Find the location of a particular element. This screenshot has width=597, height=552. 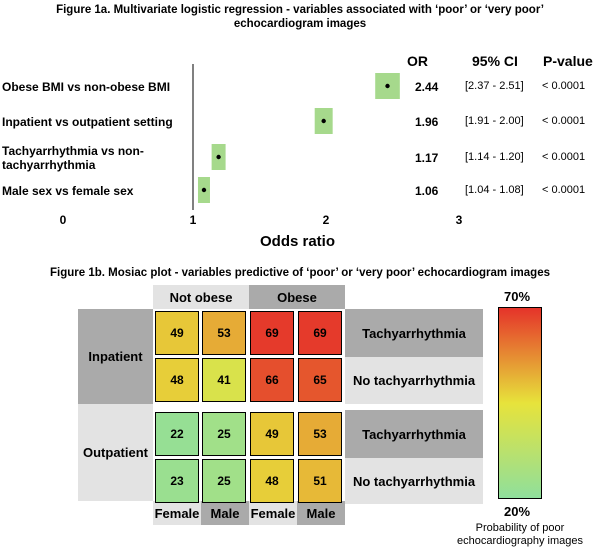

rhythm-band-no-tachy-inpatient: No tachyarrhythmia is located at coordinates (414, 380).